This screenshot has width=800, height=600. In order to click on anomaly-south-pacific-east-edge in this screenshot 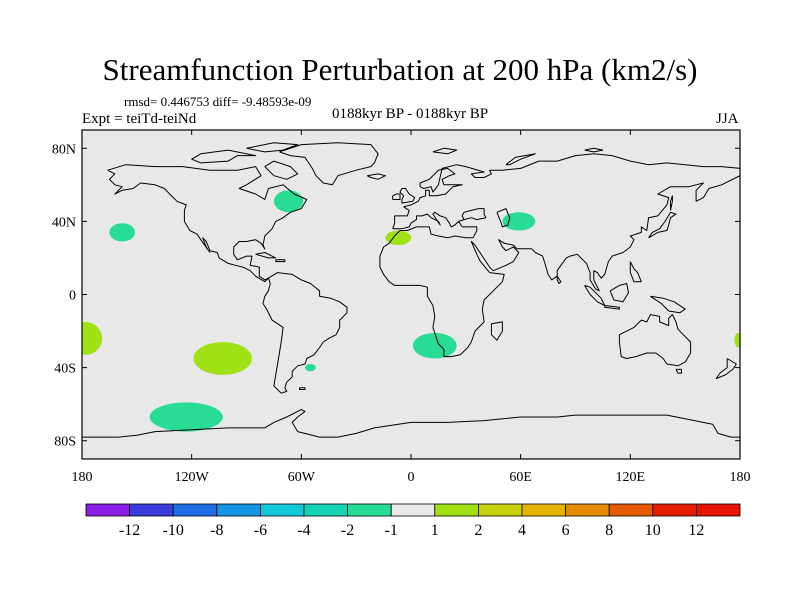, I will do `click(737, 340)`.